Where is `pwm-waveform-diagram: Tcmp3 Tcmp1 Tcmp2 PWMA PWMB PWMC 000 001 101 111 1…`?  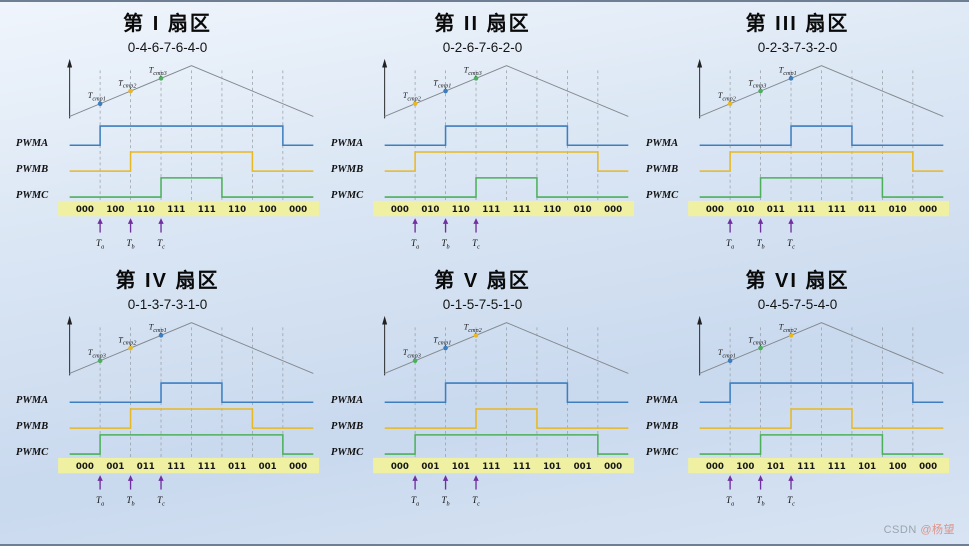
pwm-waveform-diagram: Tcmp3 Tcmp1 Tcmp2 PWMA PWMB PWMC 000 001 101 111 1… is located at coordinates (483, 411).